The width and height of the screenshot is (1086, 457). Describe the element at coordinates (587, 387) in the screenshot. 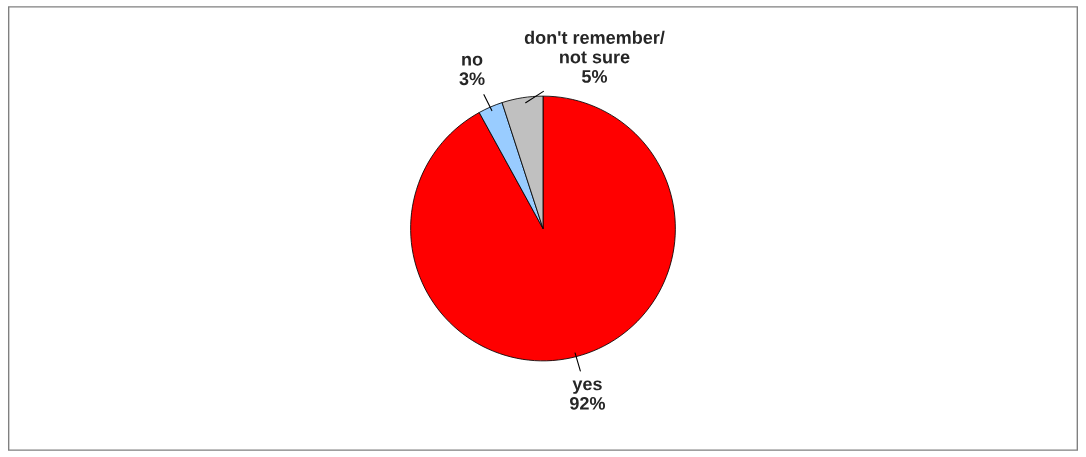

I see `slice-label: yes` at that location.